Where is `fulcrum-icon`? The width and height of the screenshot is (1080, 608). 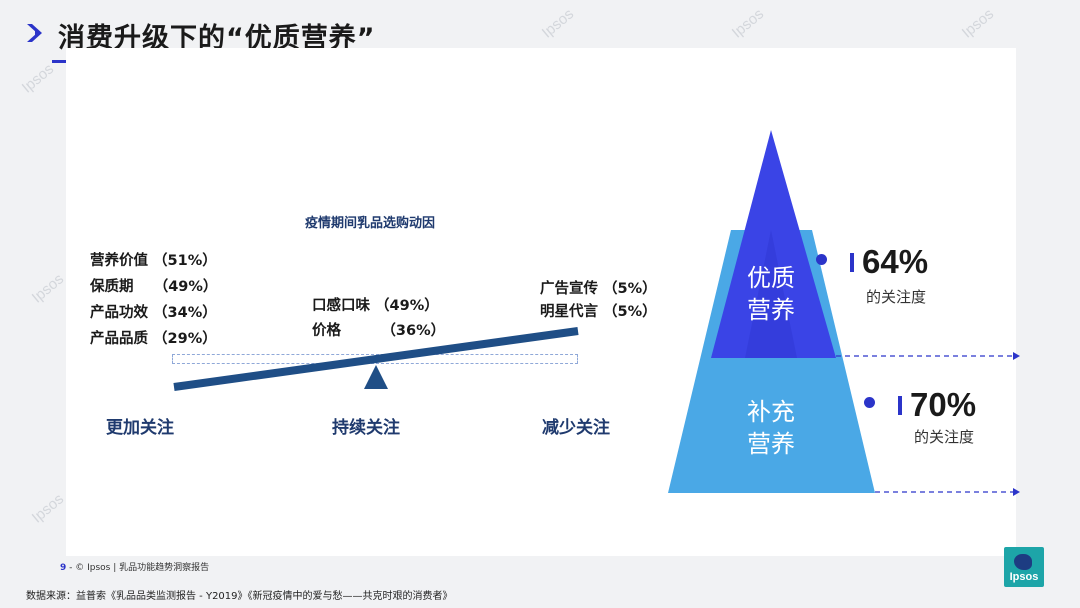
fulcrum-icon is located at coordinates (376, 377).